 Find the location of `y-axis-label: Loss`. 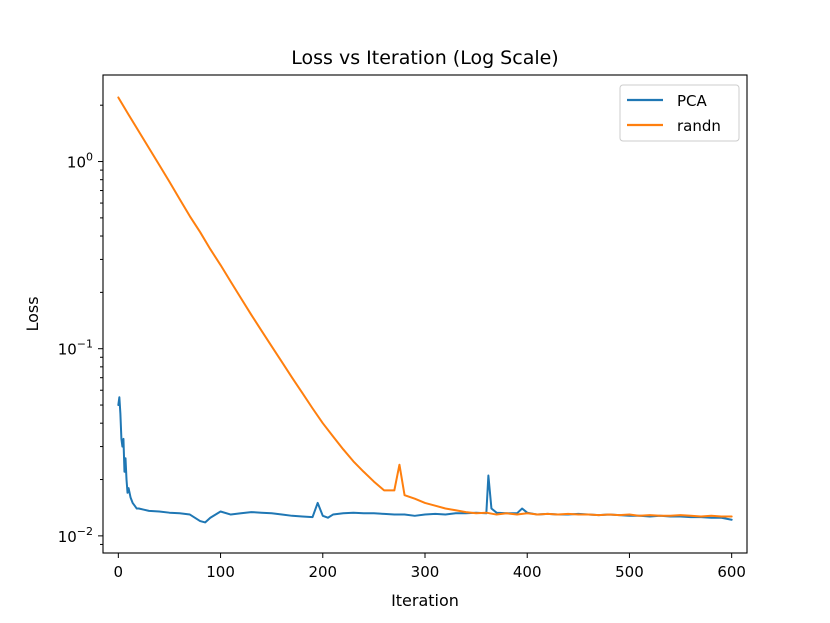

y-axis-label: Loss is located at coordinates (32, 313).